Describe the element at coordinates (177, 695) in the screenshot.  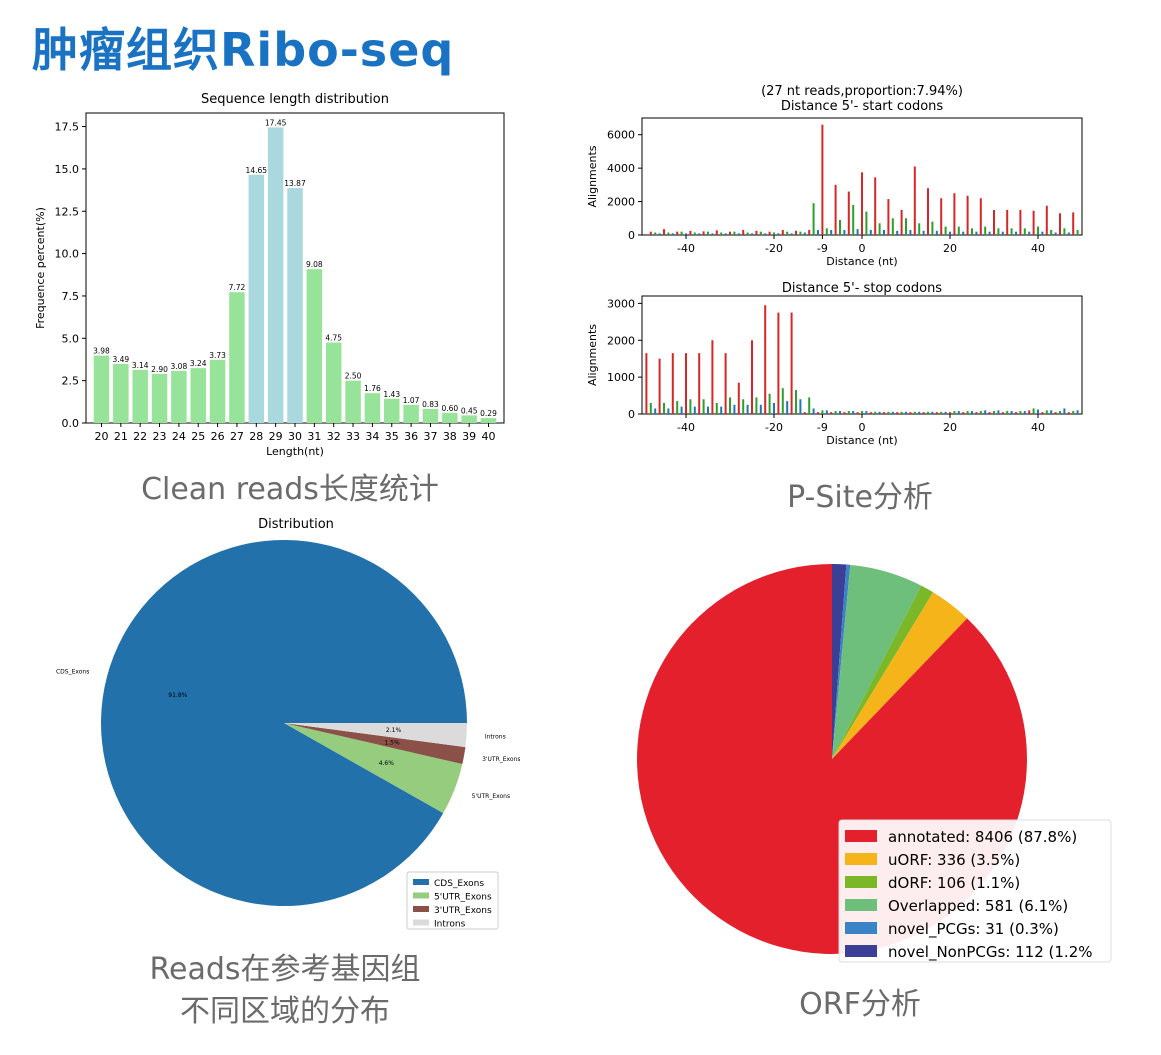
I see `pct-label: 91.8%` at that location.